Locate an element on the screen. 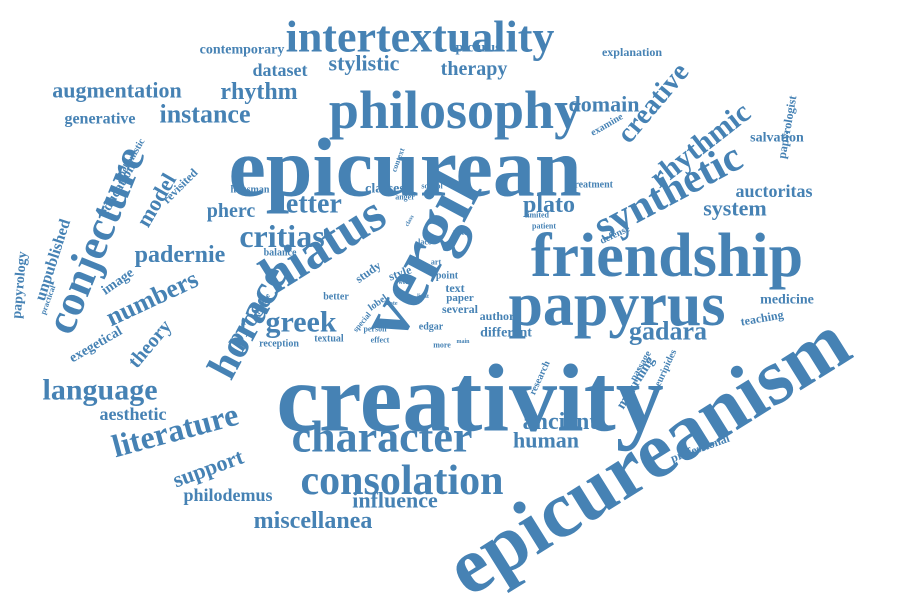 The height and width of the screenshot is (605, 900). word-word: word is located at coordinates (405, 283).